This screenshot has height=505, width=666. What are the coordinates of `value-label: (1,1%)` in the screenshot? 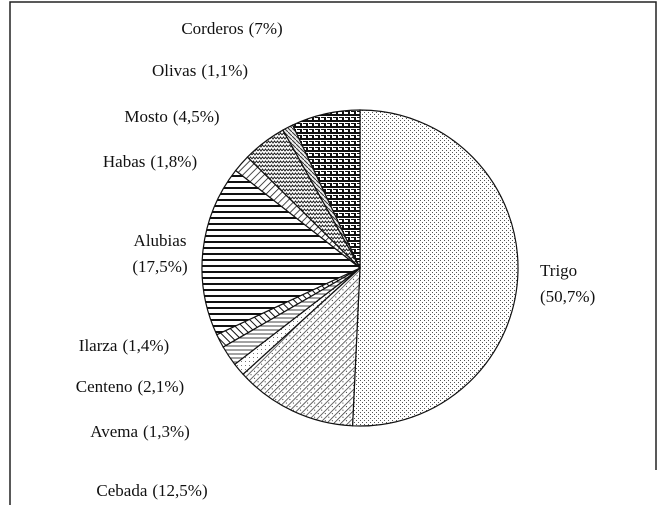 It's located at (224, 70).